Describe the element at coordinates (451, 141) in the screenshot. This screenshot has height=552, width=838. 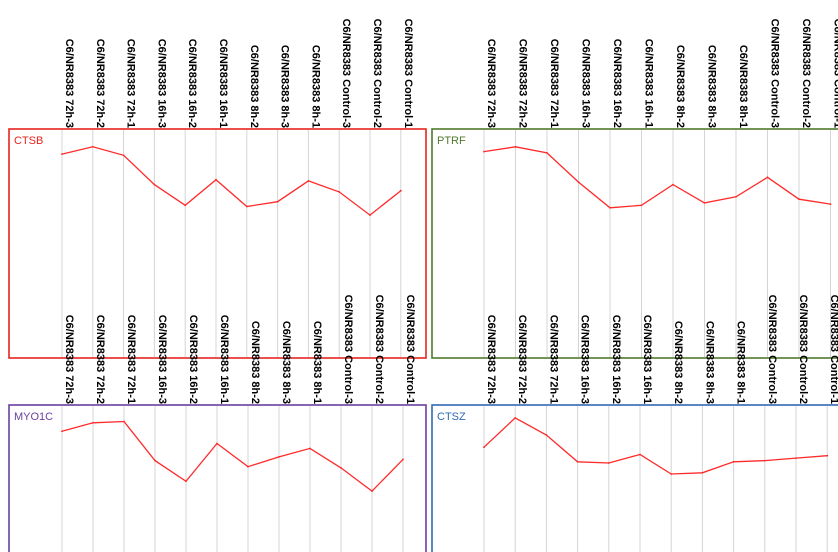
I see `gene-label: PTRF` at that location.